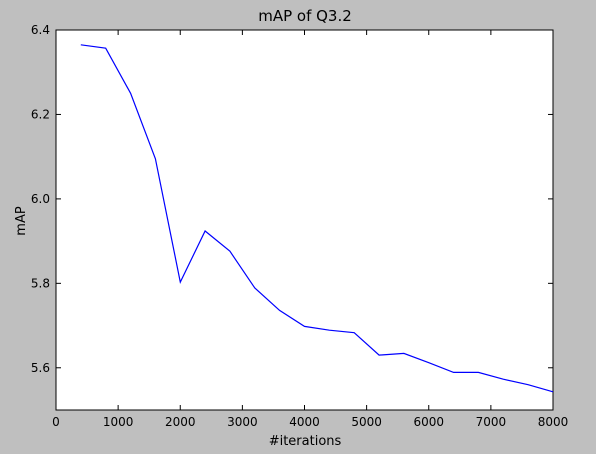 Image resolution: width=596 pixels, height=454 pixels. Describe the element at coordinates (40, 283) in the screenshot. I see `y-tick-label: 5.8` at that location.